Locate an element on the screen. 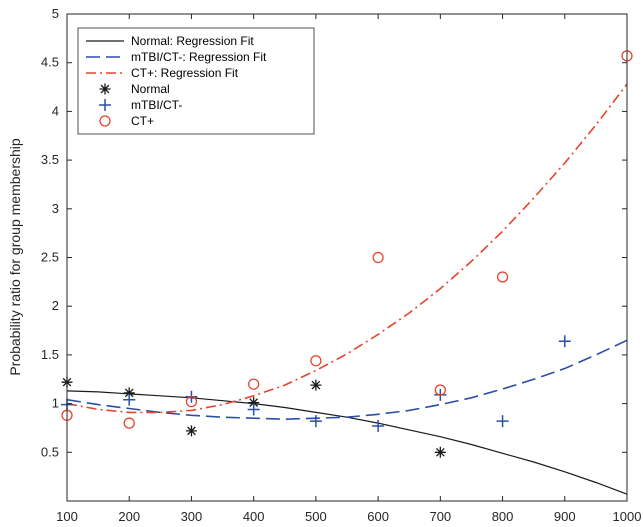  y-tick-label-1: 1 is located at coordinates (55, 403).